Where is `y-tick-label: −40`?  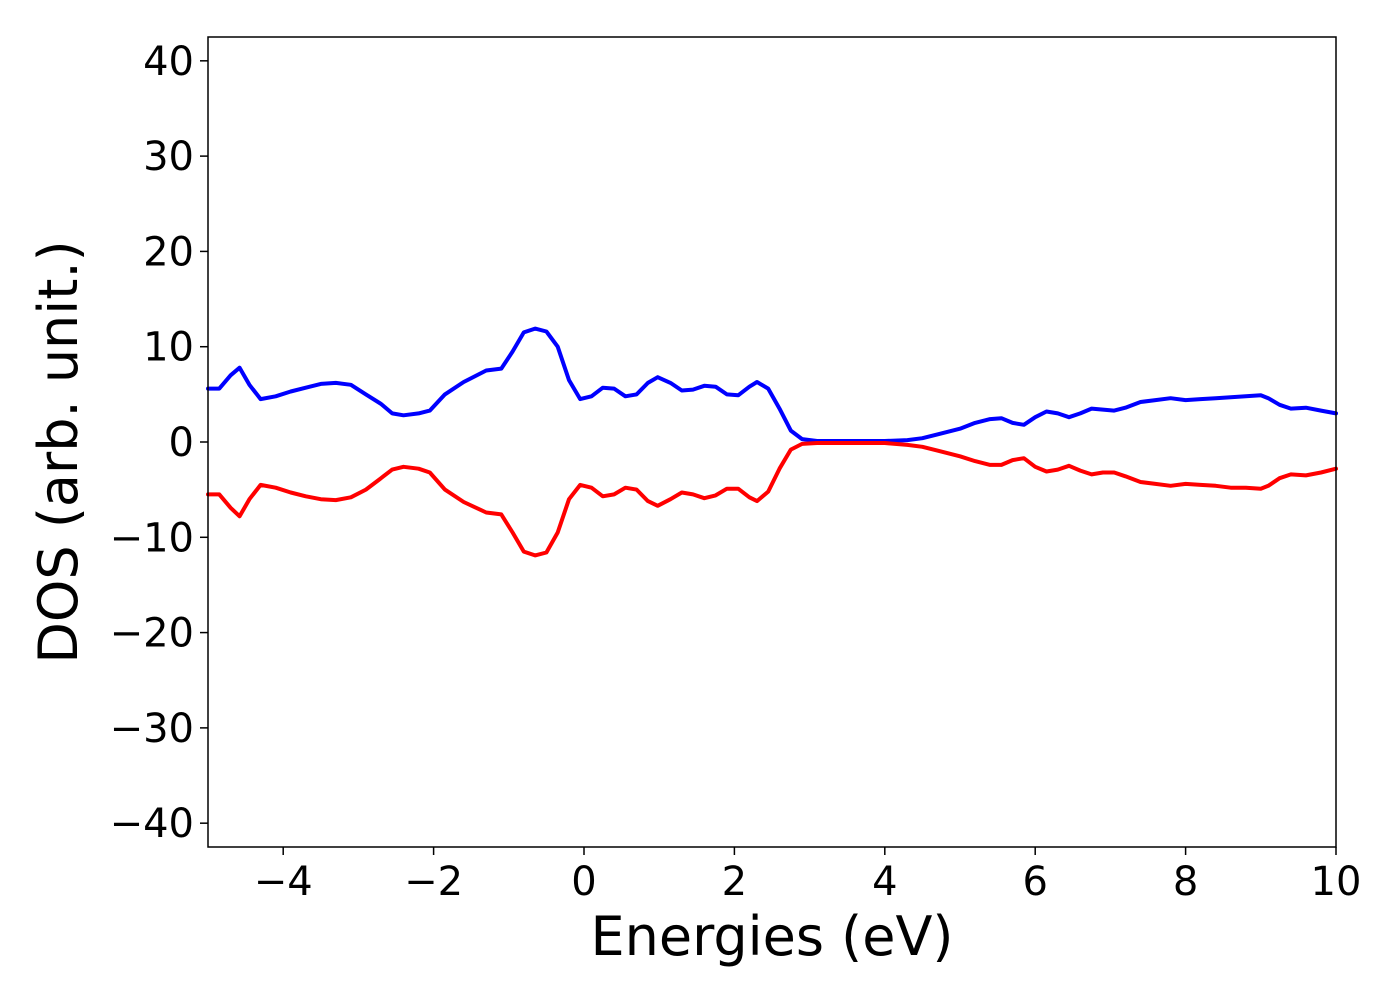
y-tick-label: −40 is located at coordinates (152, 824).